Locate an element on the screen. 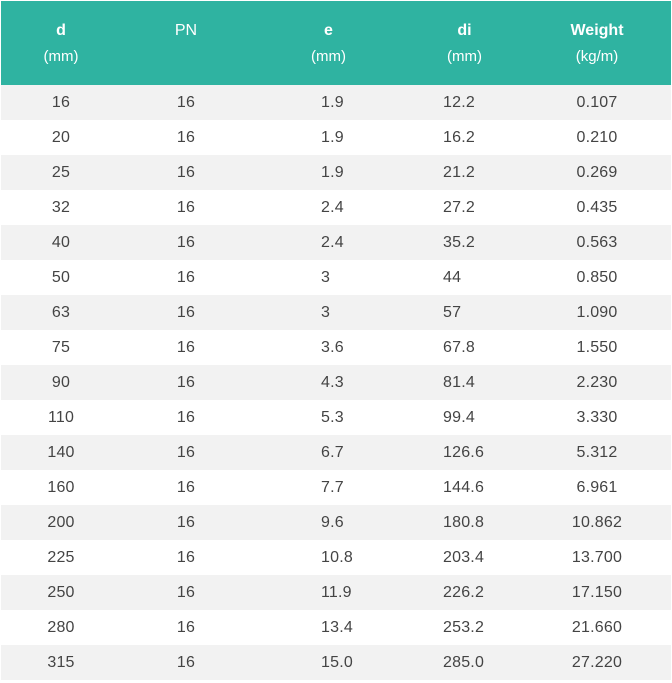 This screenshot has width=672, height=683. cell-e: 9.6 is located at coordinates (332, 522).